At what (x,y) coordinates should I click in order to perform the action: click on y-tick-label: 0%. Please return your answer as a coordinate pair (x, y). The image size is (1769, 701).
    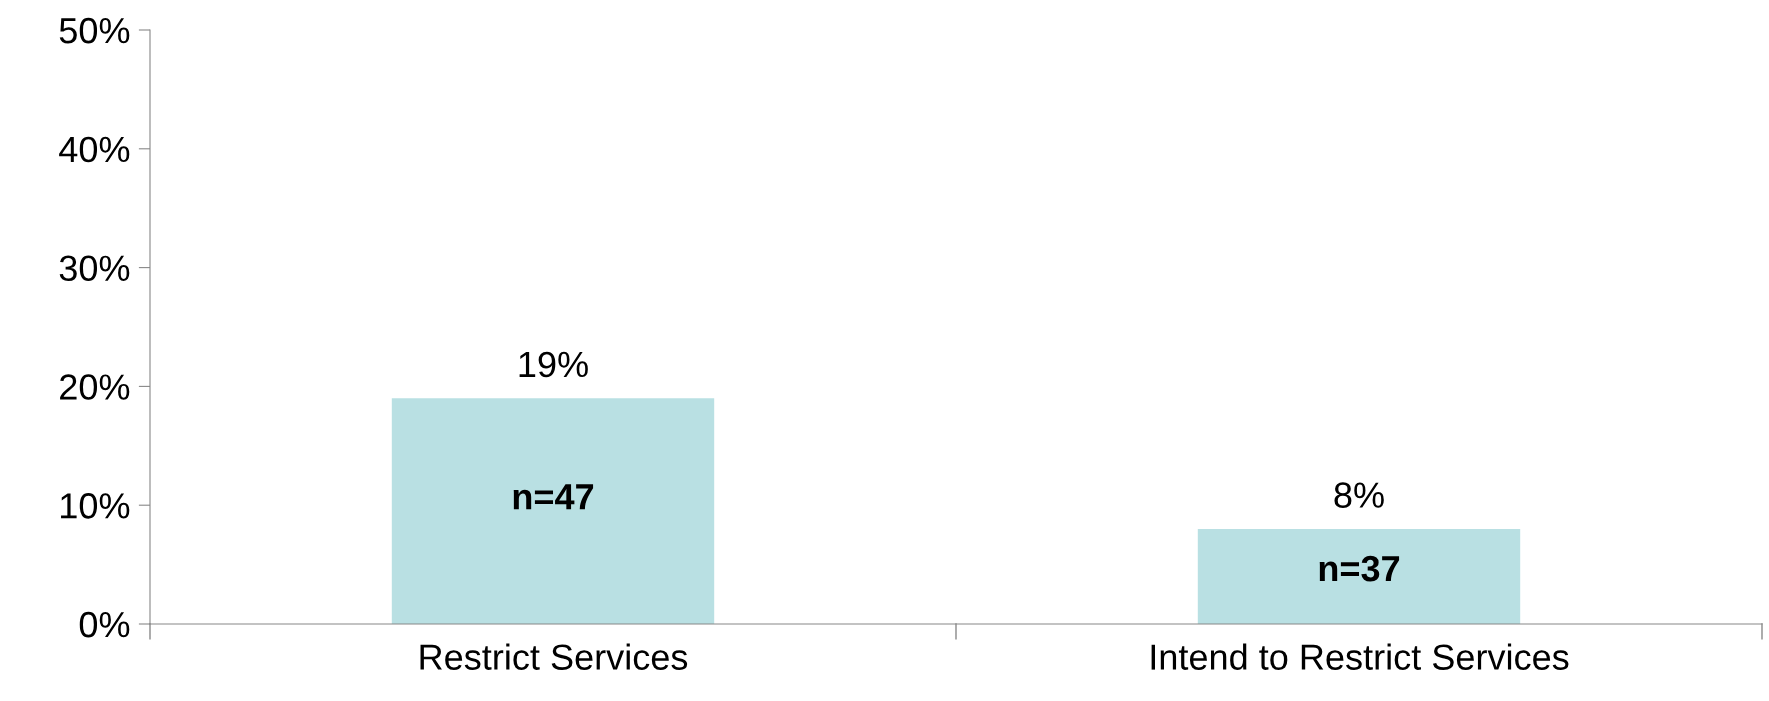
    Looking at the image, I should click on (104, 624).